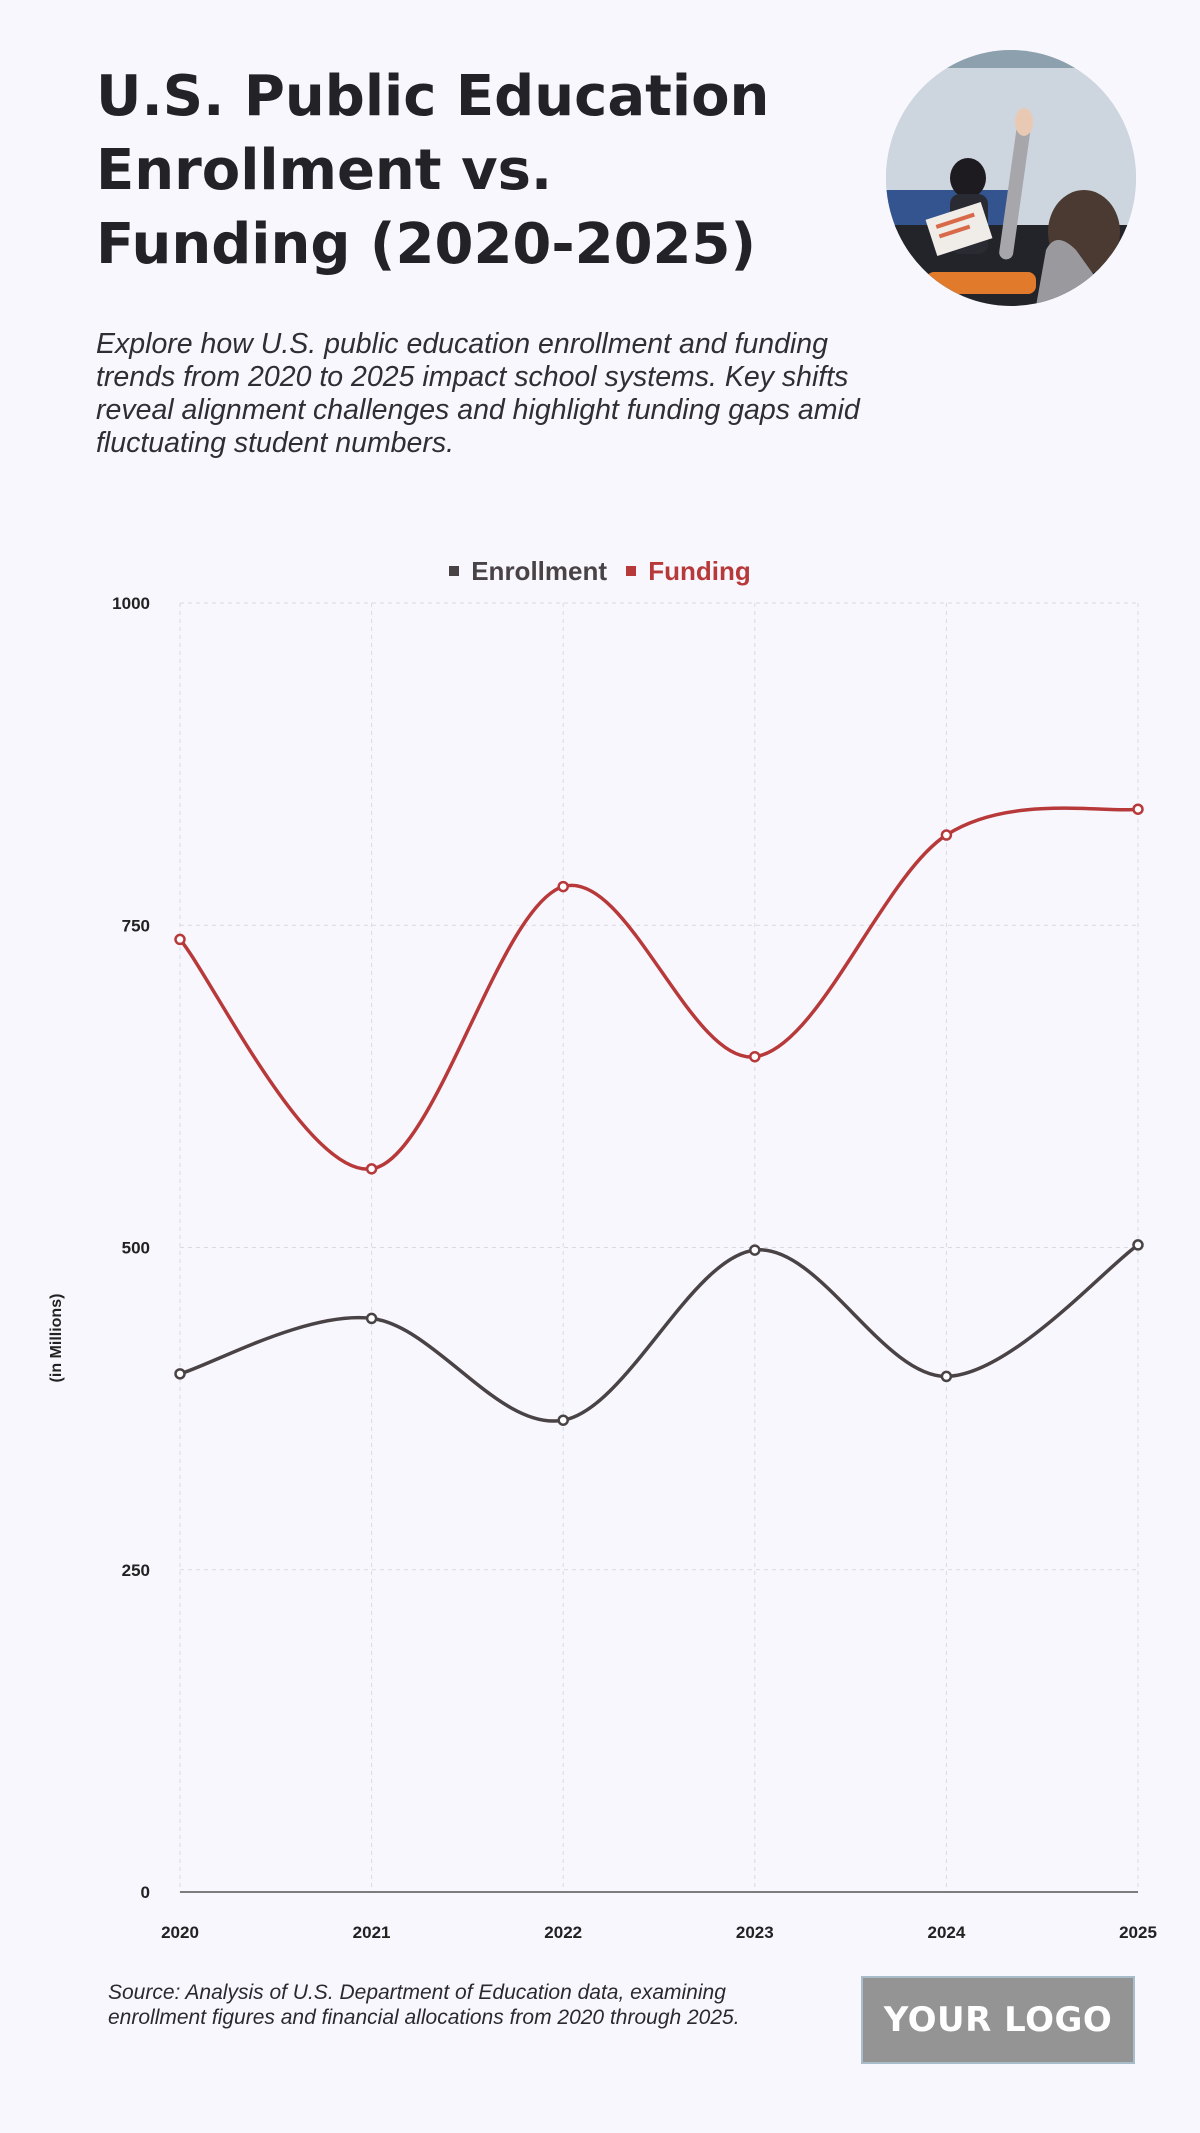 The height and width of the screenshot is (2133, 1200). I want to click on legend-item-enrollment: Enrollment, so click(528, 571).